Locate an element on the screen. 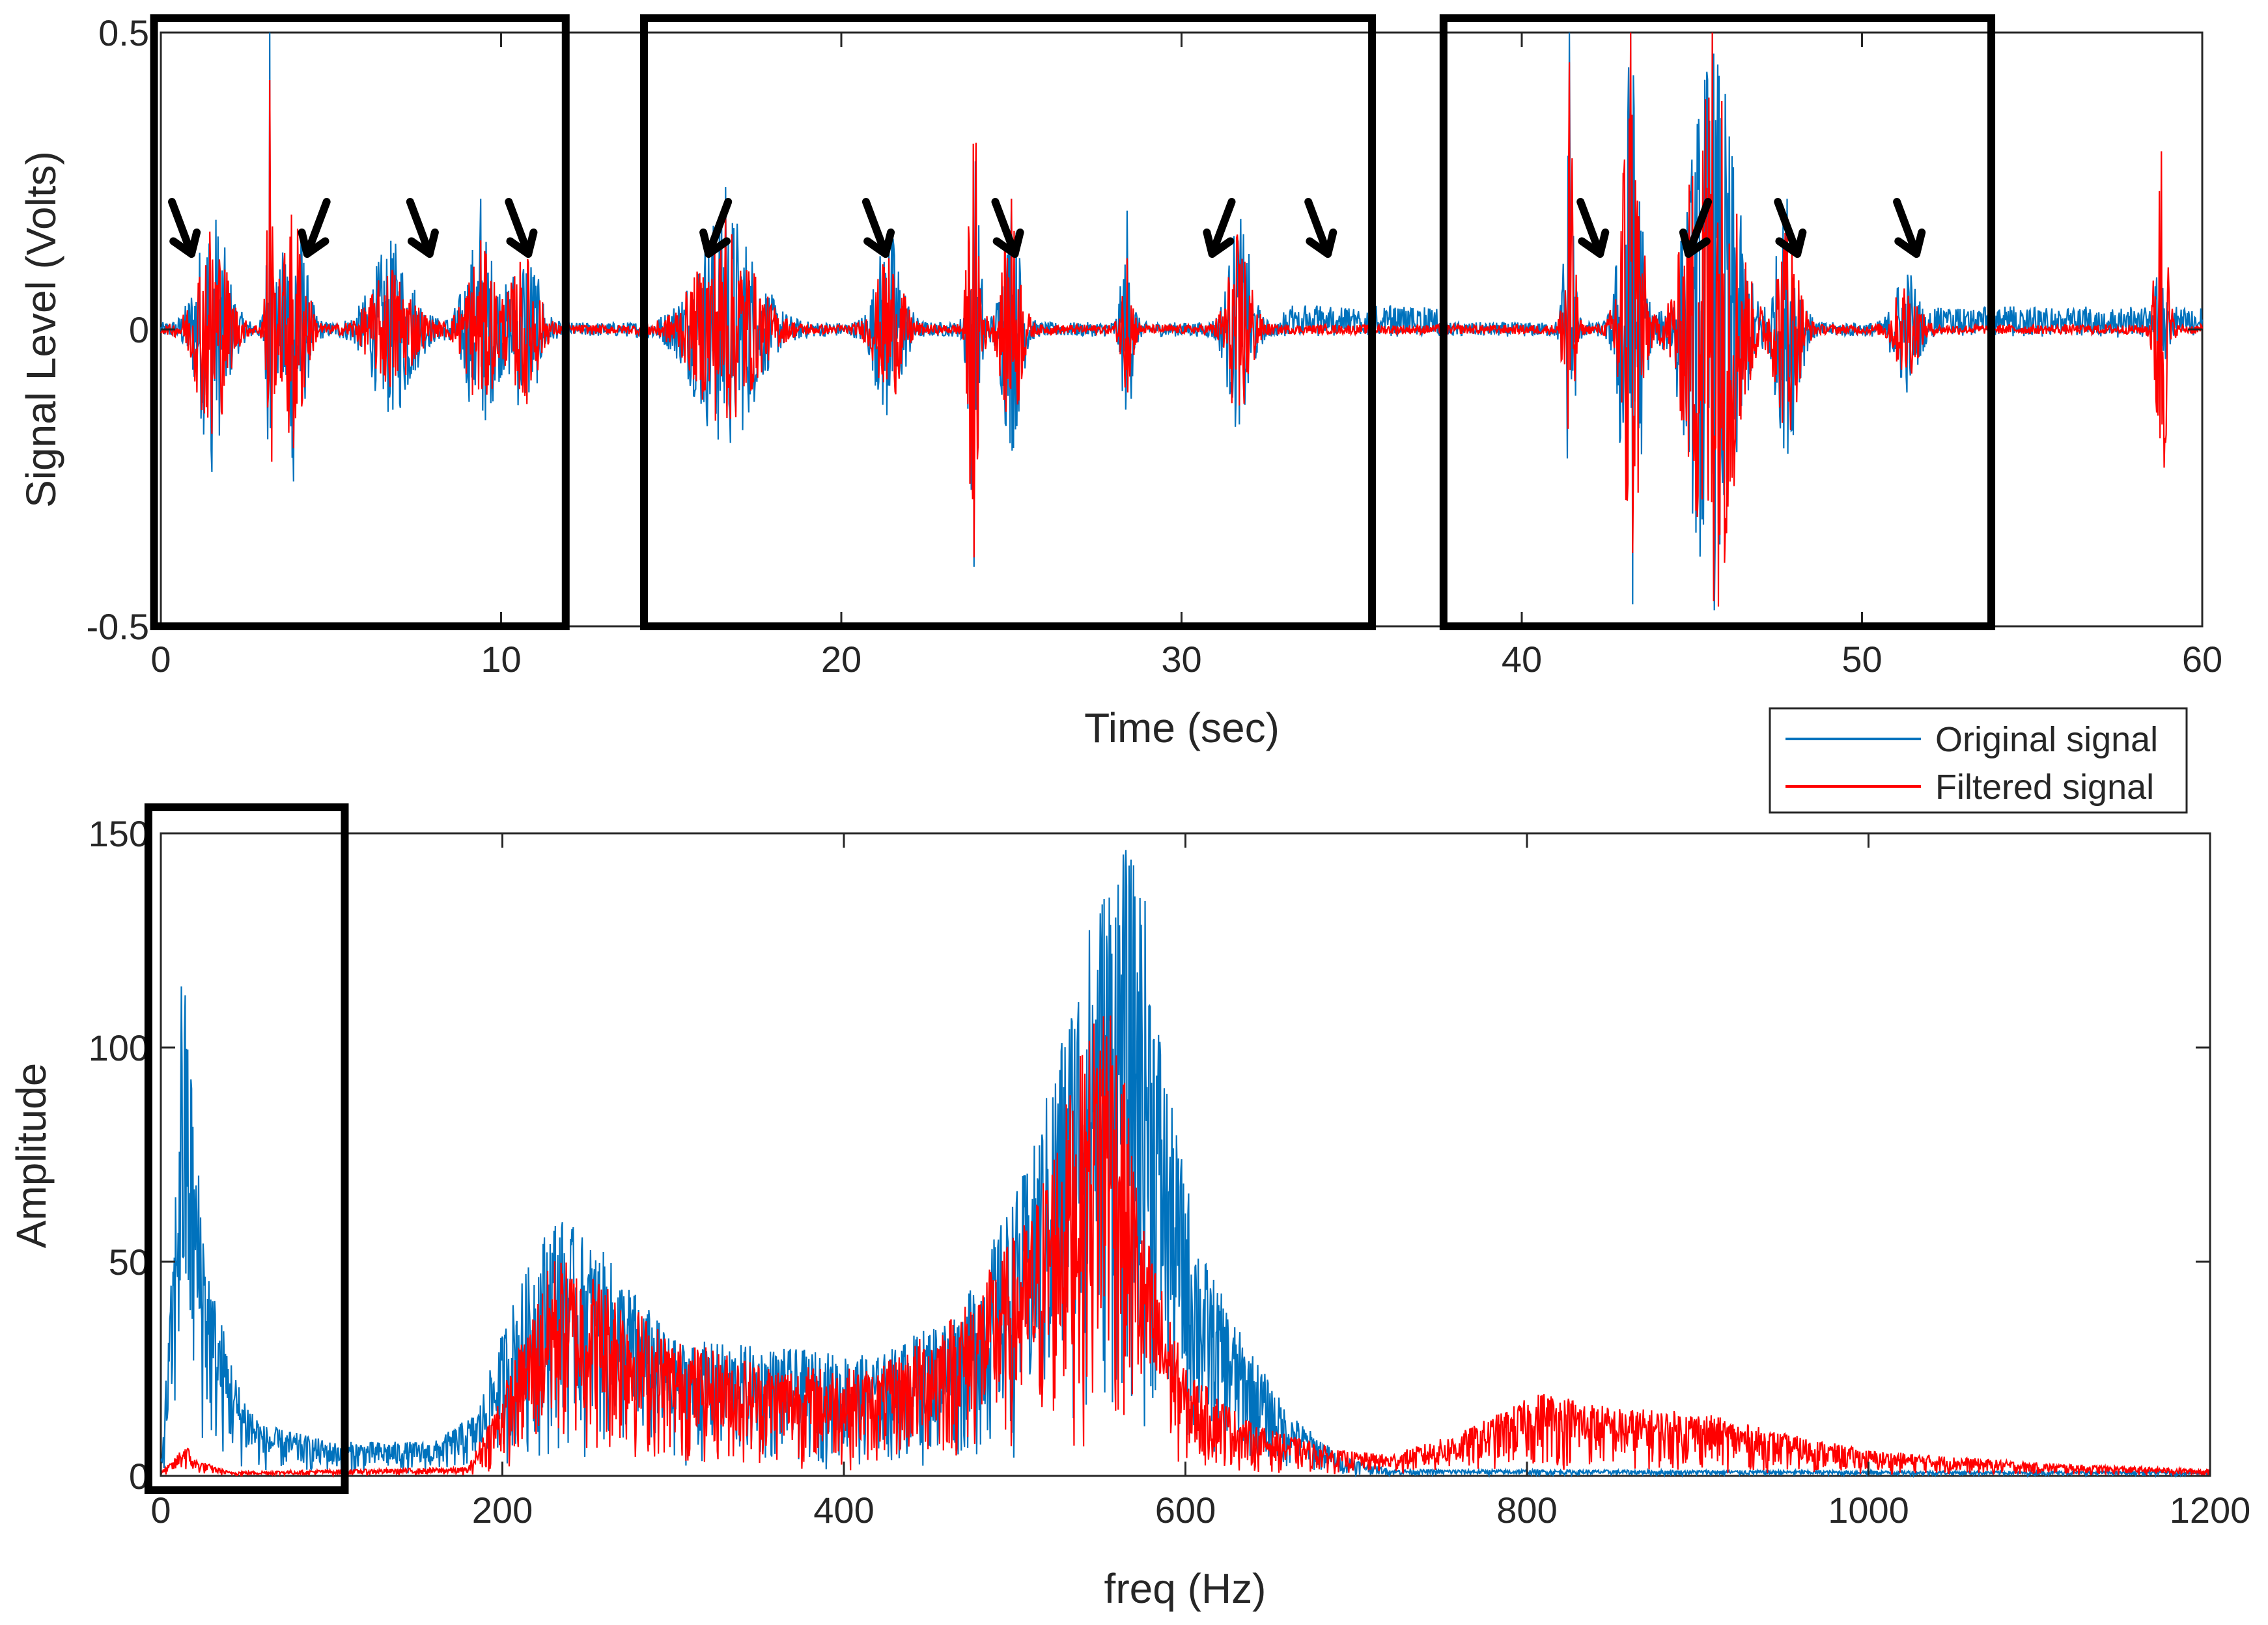 This screenshot has height=1625, width=2268. legend-label-original: Original signal is located at coordinates (2047, 739).